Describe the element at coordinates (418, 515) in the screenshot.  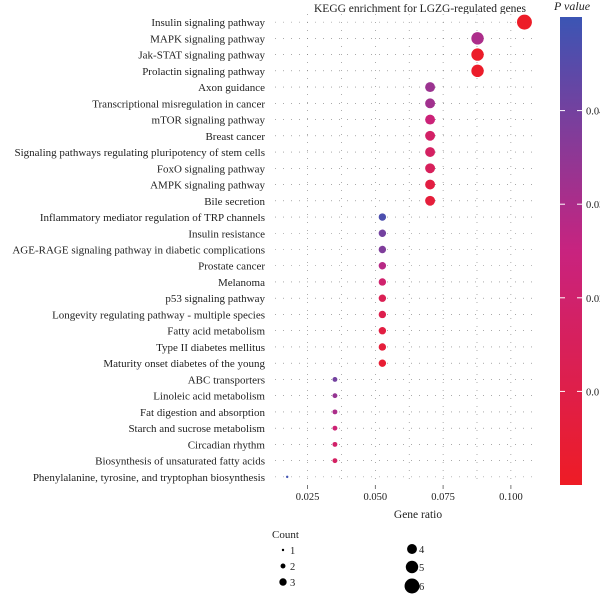
I see `x-axis-label: Gene ratio` at that location.